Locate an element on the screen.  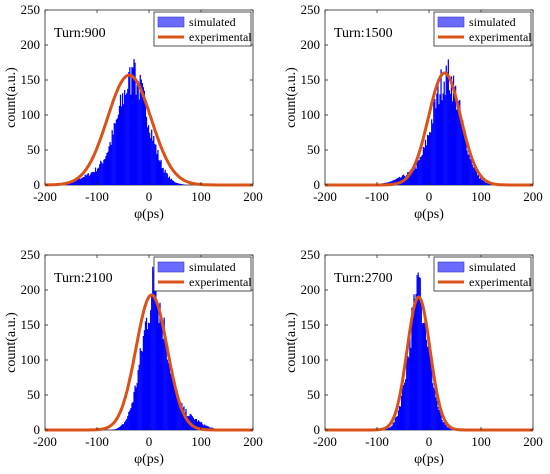
simulated-histogram is located at coordinates (118, 122).